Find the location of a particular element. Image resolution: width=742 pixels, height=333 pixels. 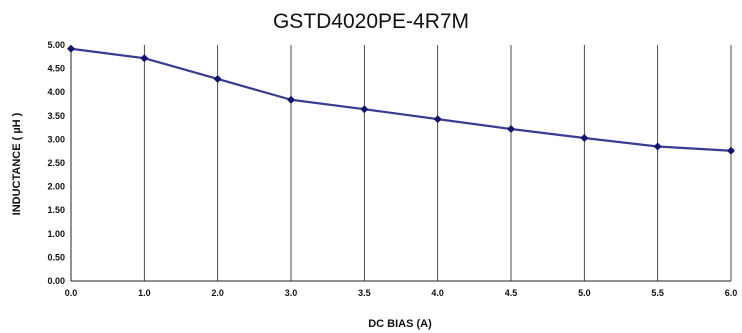

y-tick-label: 2.00 is located at coordinates (56, 187).